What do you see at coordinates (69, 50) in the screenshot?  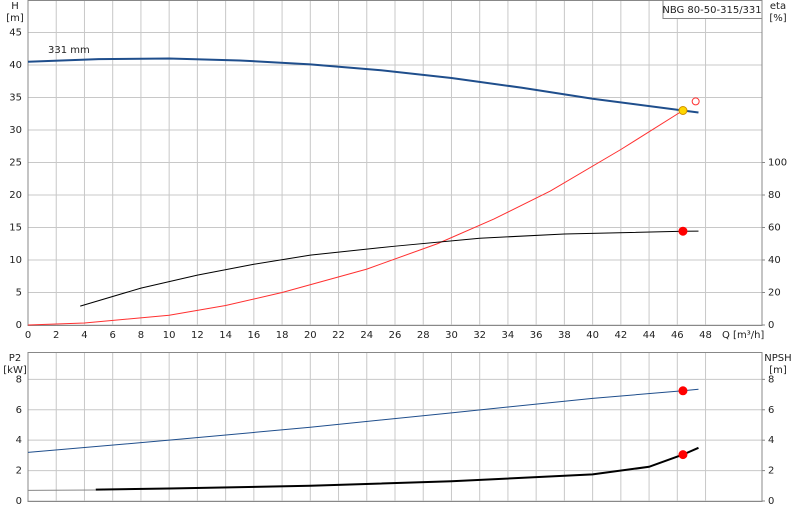 I see `curve-label: 331 mm` at bounding box center [69, 50].